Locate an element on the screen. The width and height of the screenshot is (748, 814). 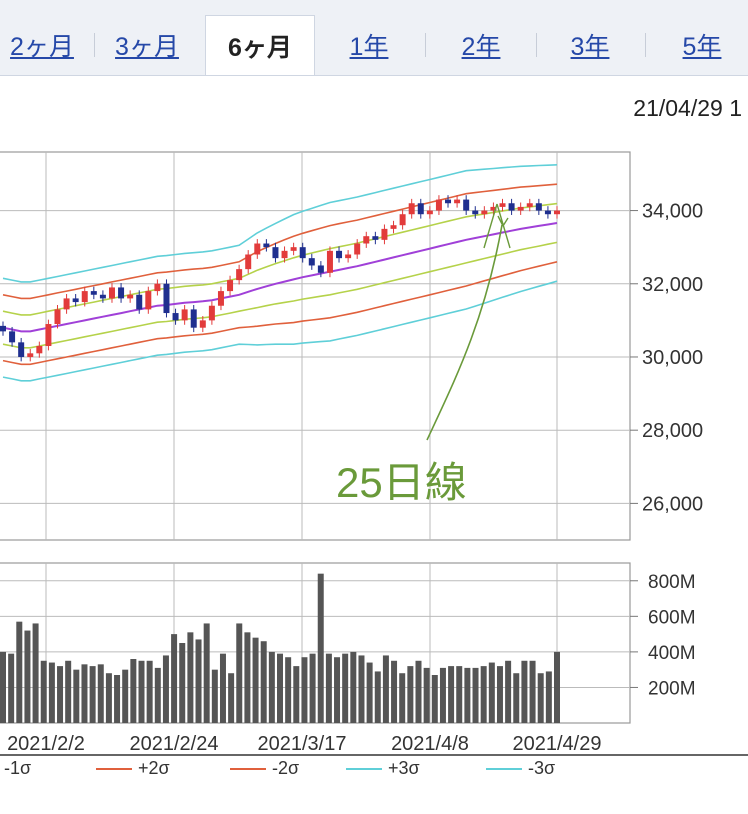
date-tick-label: 2021/2/2 is located at coordinates (46, 744).